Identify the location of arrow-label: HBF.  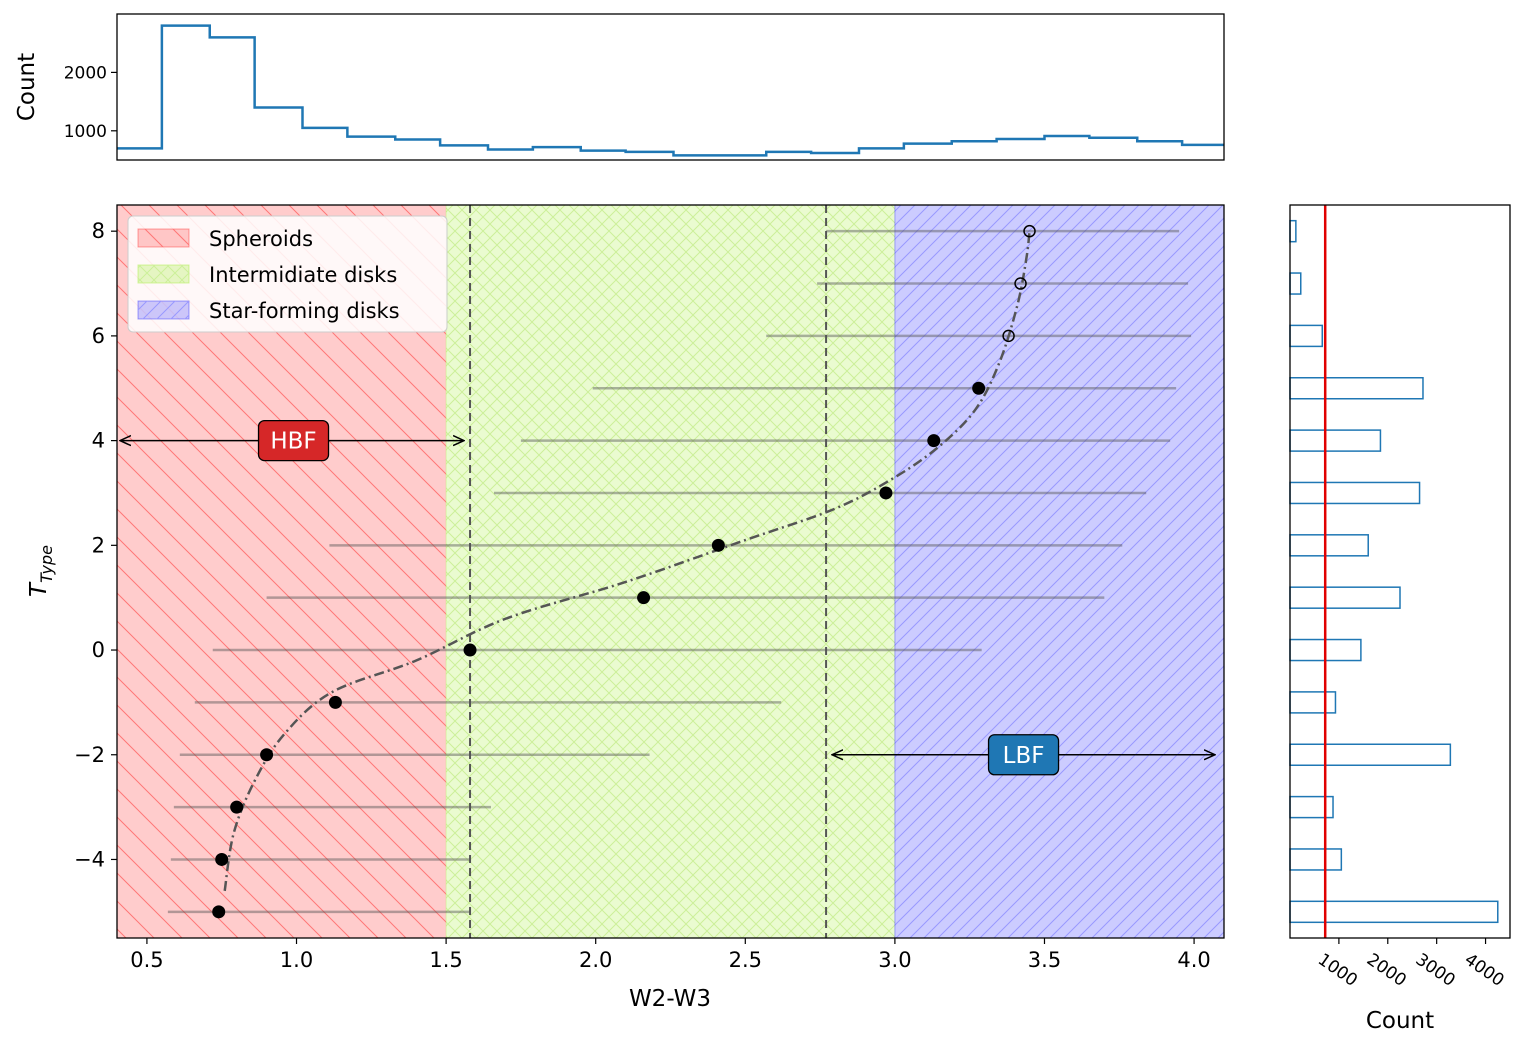
(293, 442).